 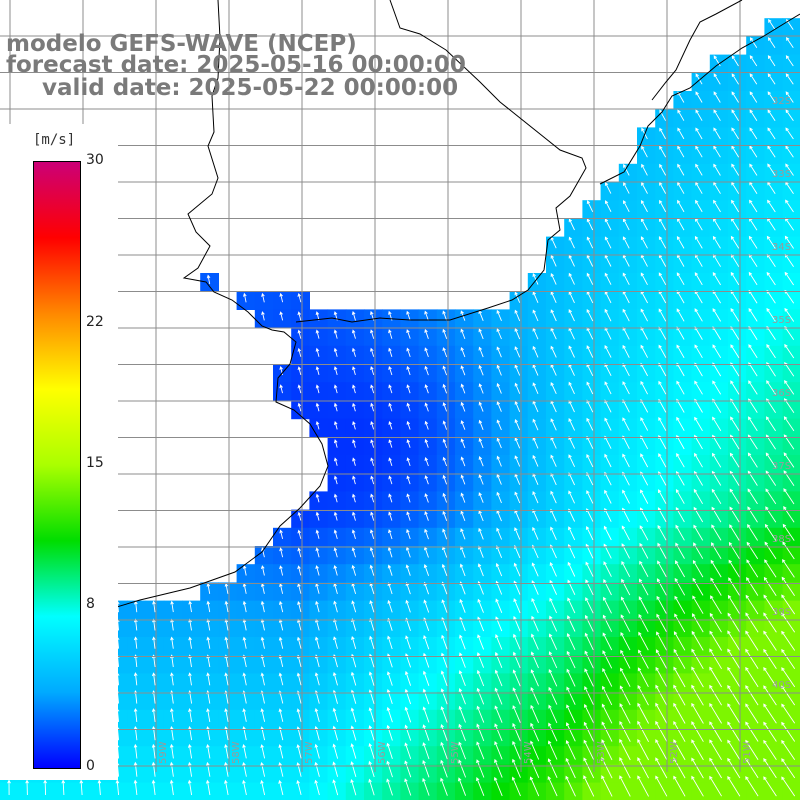 What do you see at coordinates (528, 752) in the screenshot?
I see `longitude-label: 54W` at bounding box center [528, 752].